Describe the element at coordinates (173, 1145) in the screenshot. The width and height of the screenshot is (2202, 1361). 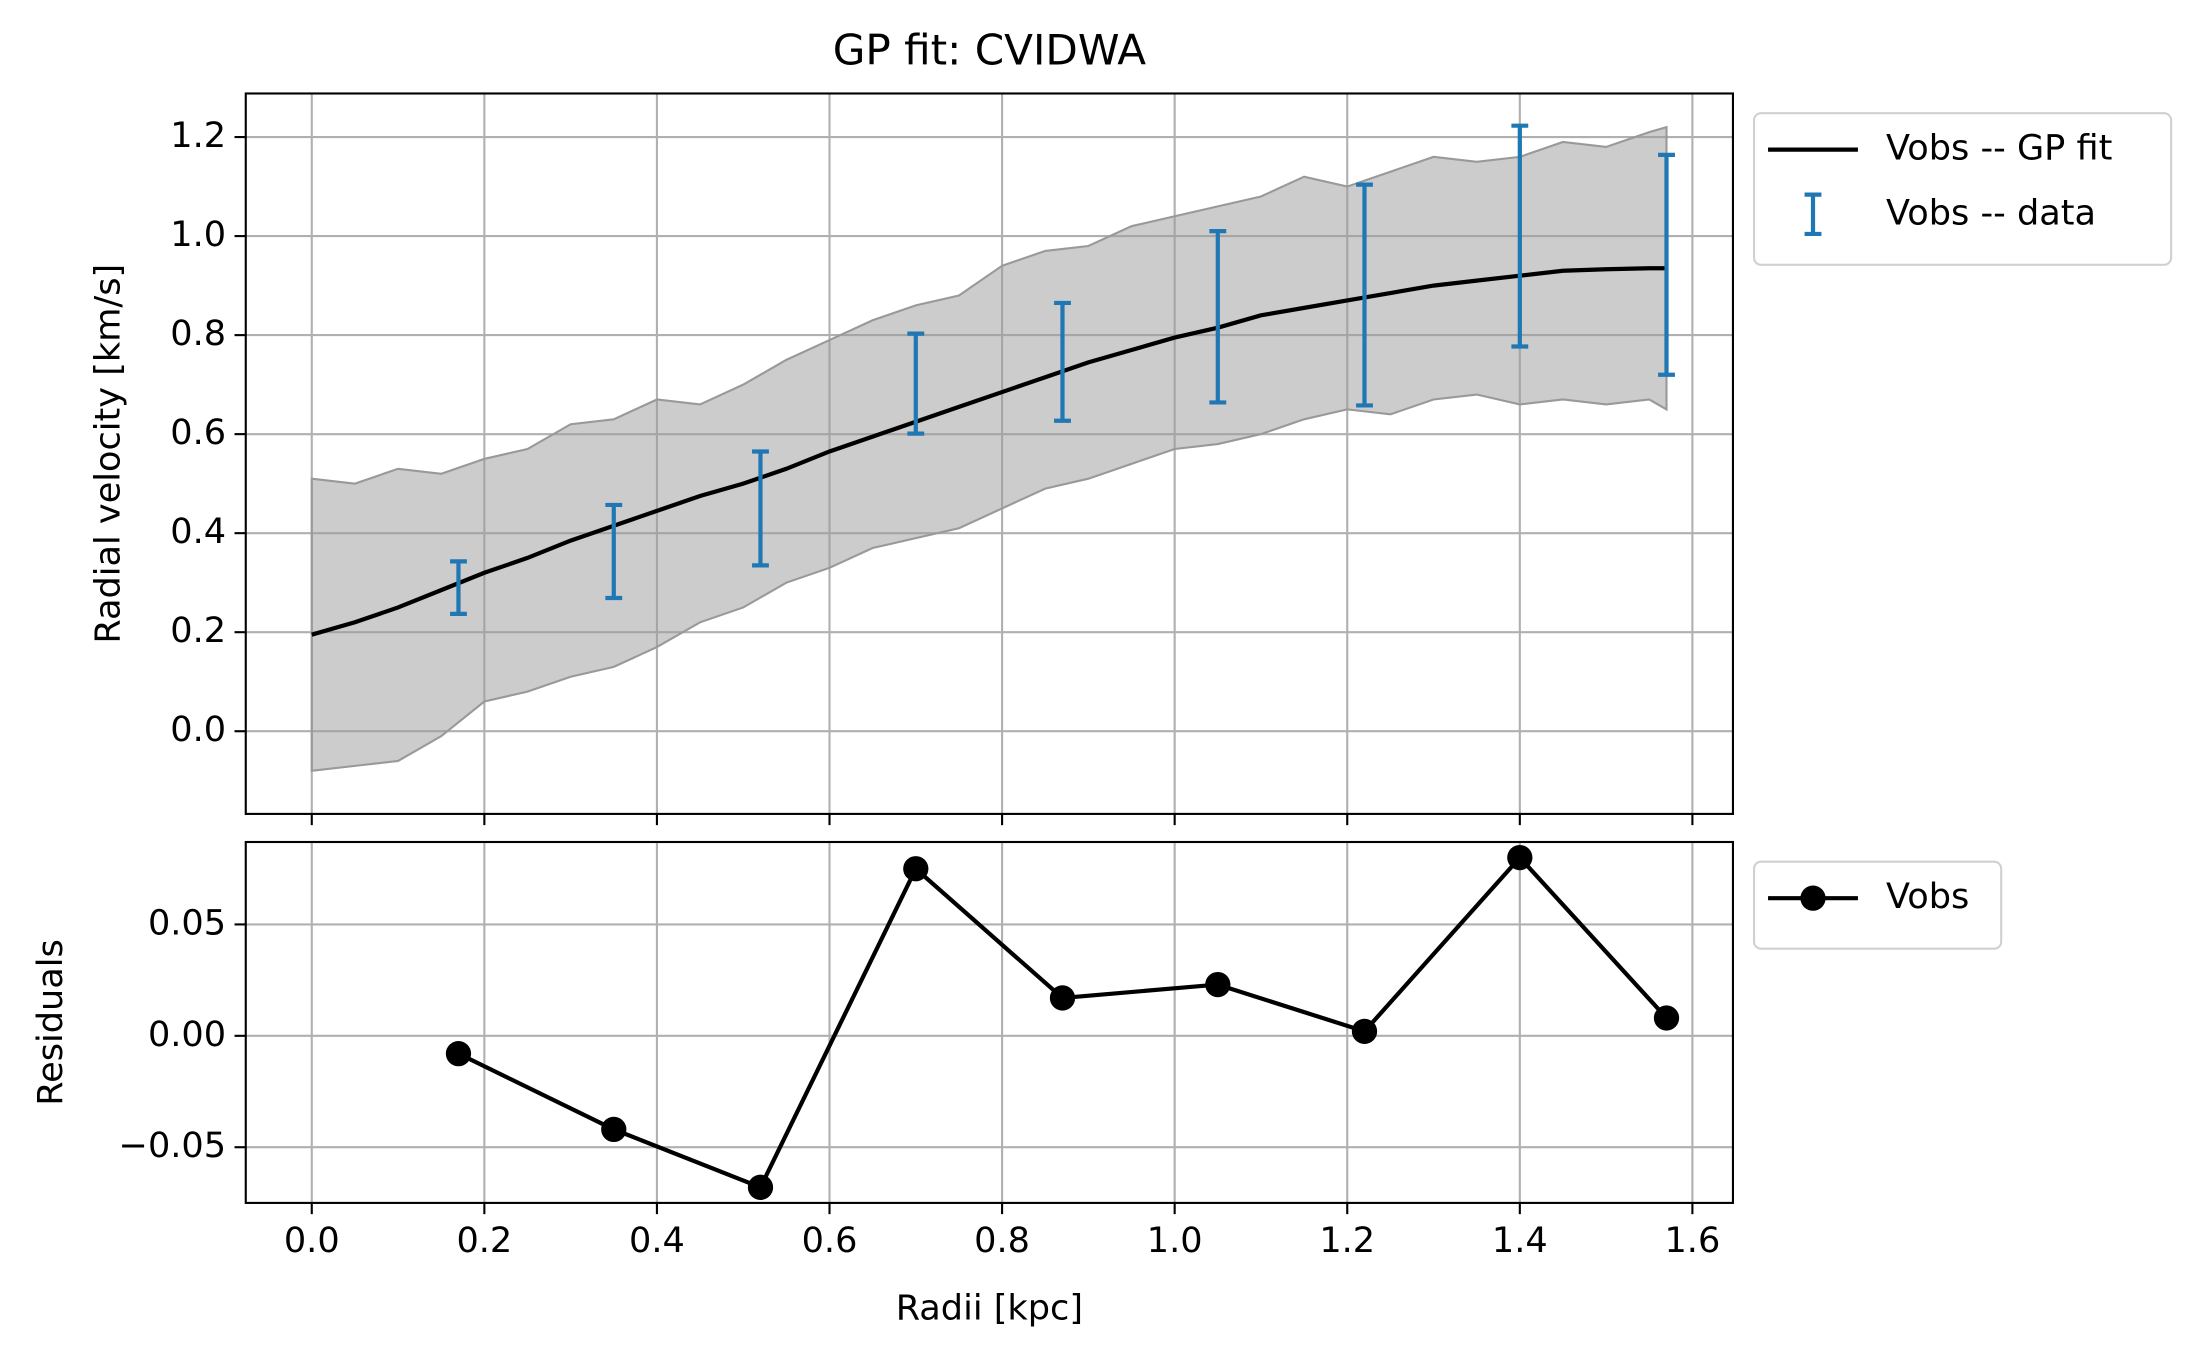
I see `y-tick-label: −0.05` at that location.